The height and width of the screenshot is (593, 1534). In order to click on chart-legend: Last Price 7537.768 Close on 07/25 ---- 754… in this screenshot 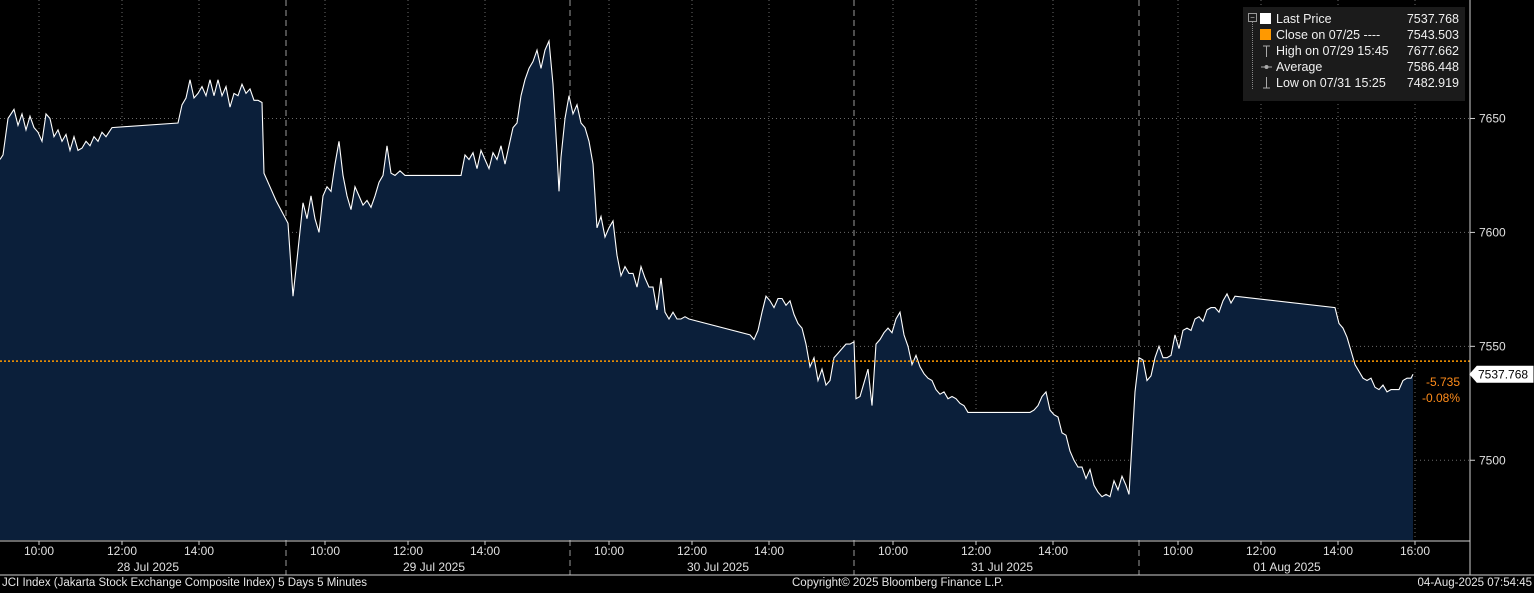, I will do `click(1354, 54)`.